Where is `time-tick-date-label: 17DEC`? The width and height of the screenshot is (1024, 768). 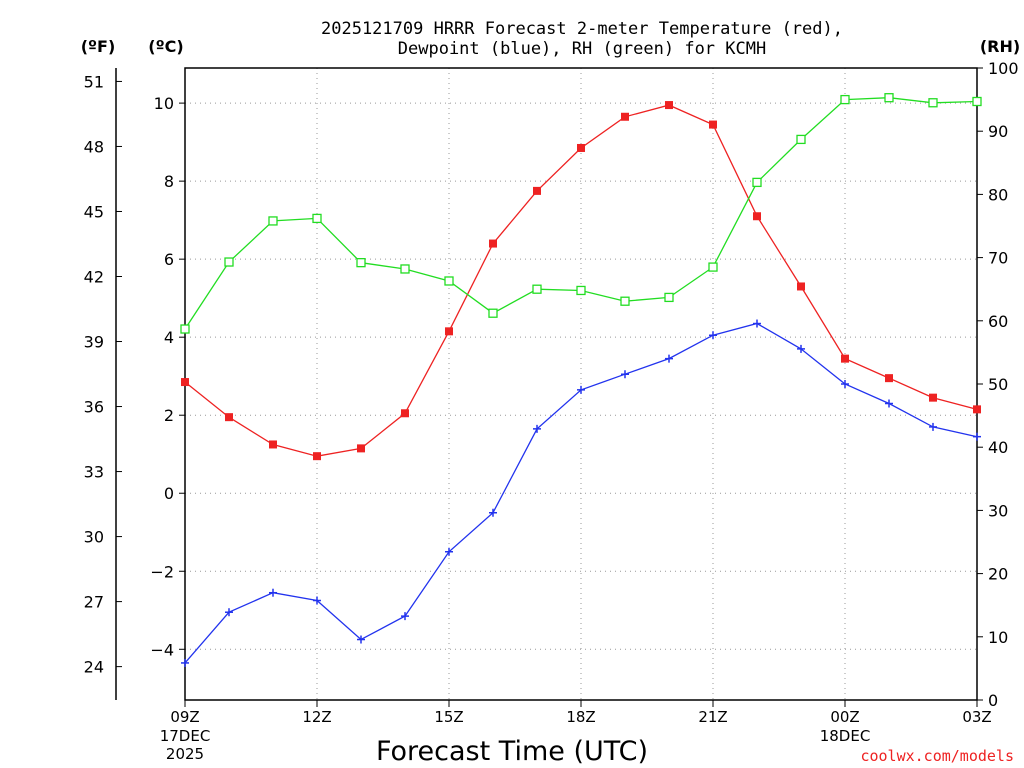 time-tick-date-label: 17DEC is located at coordinates (185, 736).